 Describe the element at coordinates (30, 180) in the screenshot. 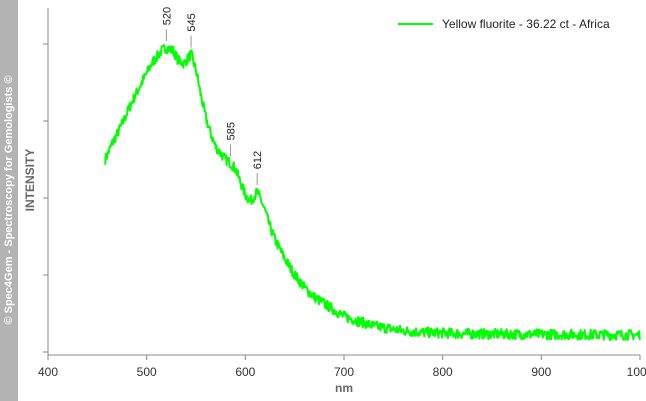

I see `y-axis-title: INTENSITY` at that location.